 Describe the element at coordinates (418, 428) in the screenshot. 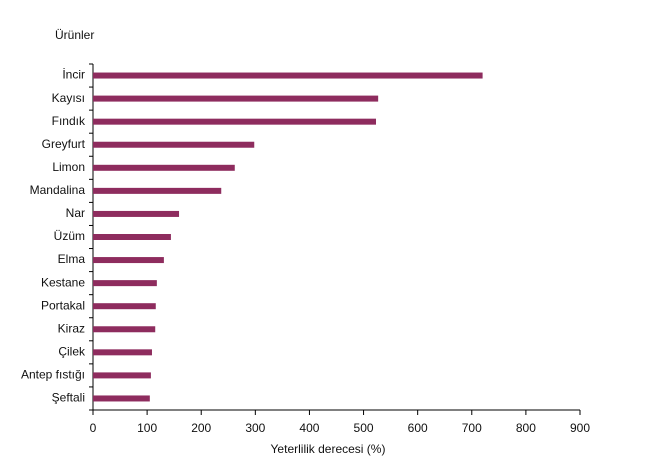

I see `x-tick-label: 600` at that location.